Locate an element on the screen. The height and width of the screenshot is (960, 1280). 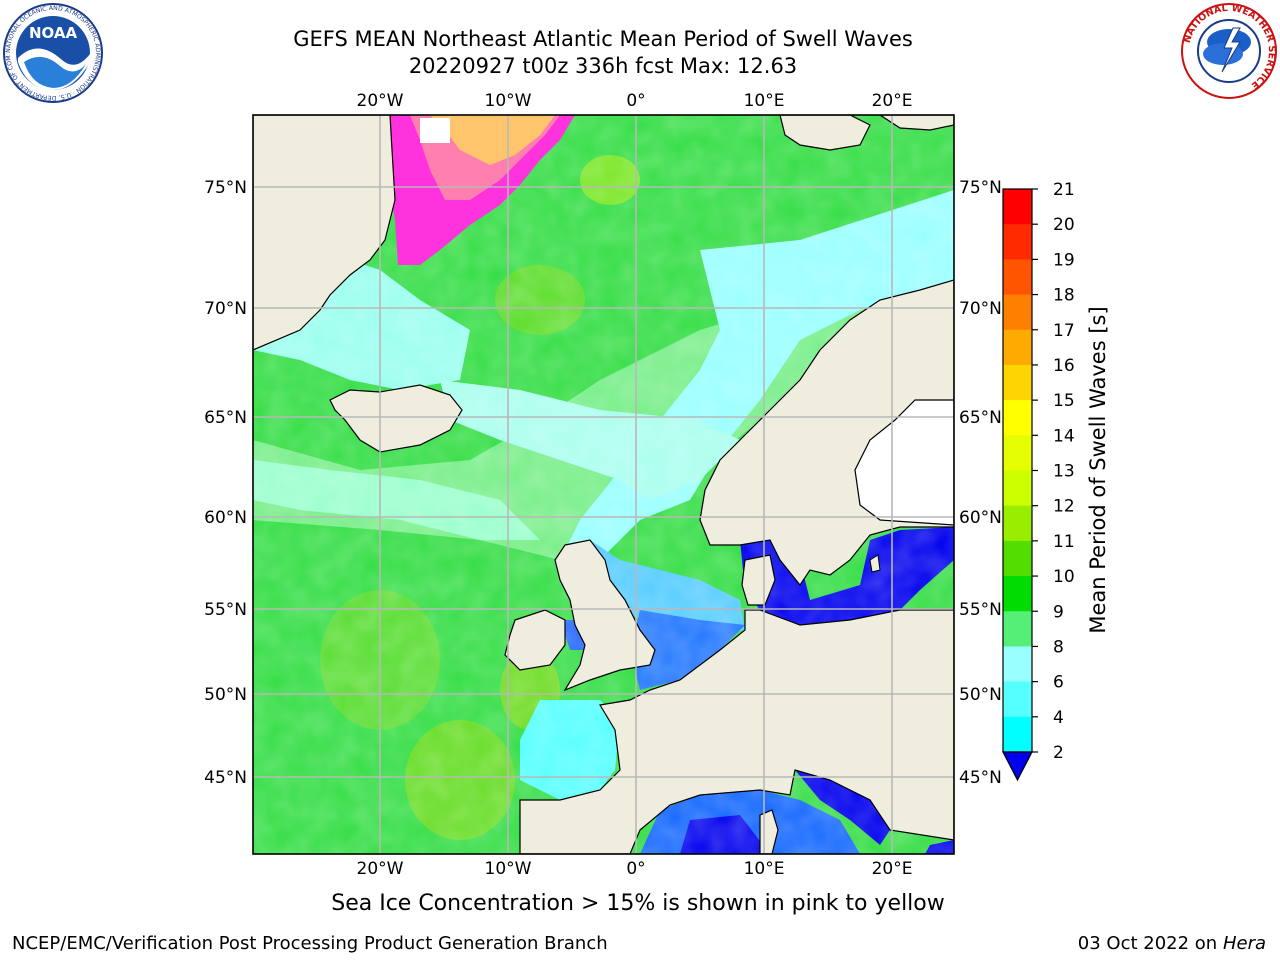
lat-label-right: 50°N is located at coordinates (980, 695).